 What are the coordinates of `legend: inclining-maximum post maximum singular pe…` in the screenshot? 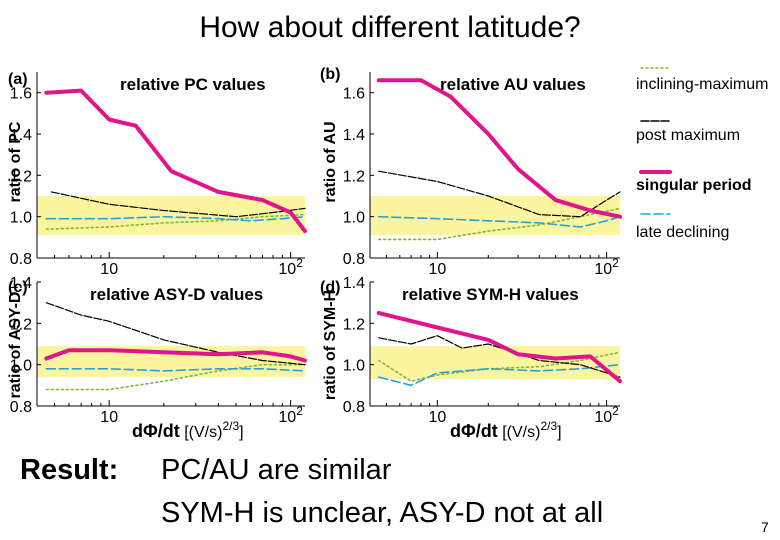 It's located at (702, 154).